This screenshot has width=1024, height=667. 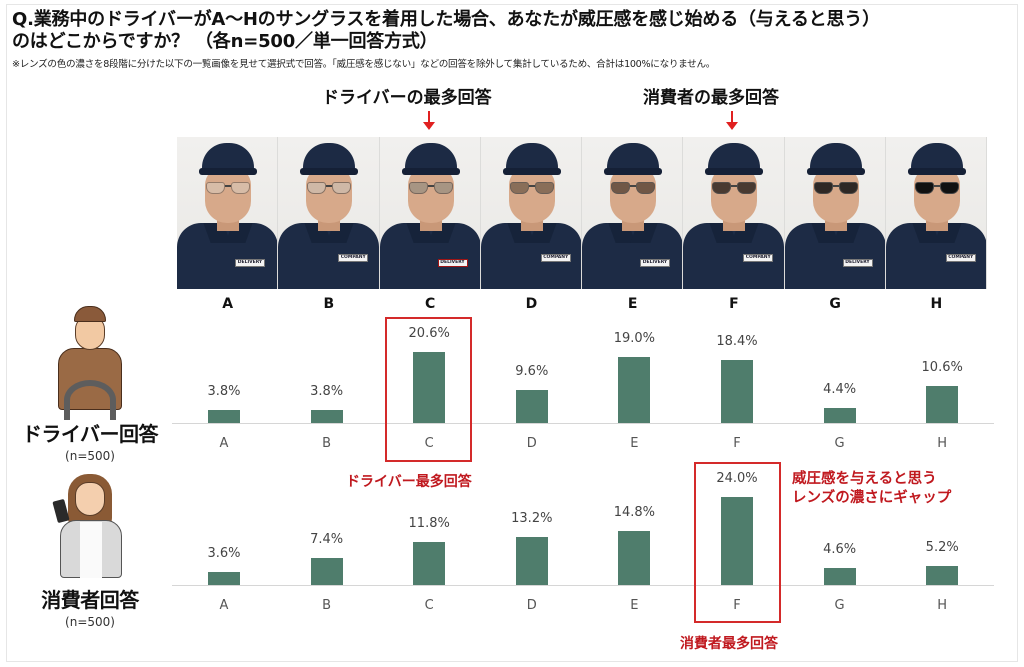 I want to click on gap-annotation-line-1: 威圧感を与えると思う, so click(x=864, y=479).